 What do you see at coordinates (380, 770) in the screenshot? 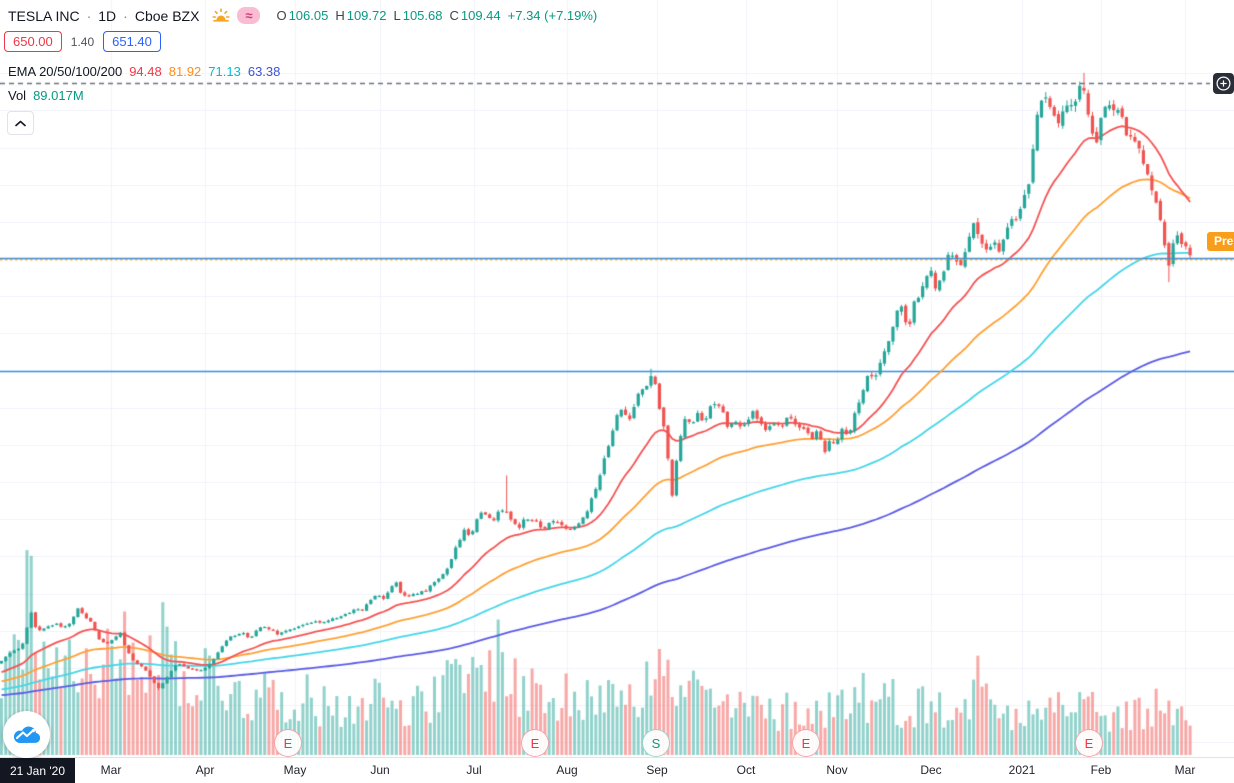
I see `time-axis-label: Jun` at bounding box center [380, 770].